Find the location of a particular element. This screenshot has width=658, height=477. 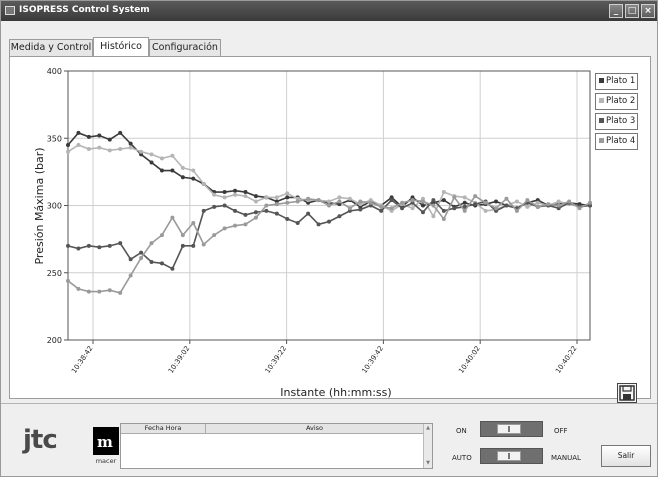

legend-item-plato-2: Plato 2 is located at coordinates (616, 101).